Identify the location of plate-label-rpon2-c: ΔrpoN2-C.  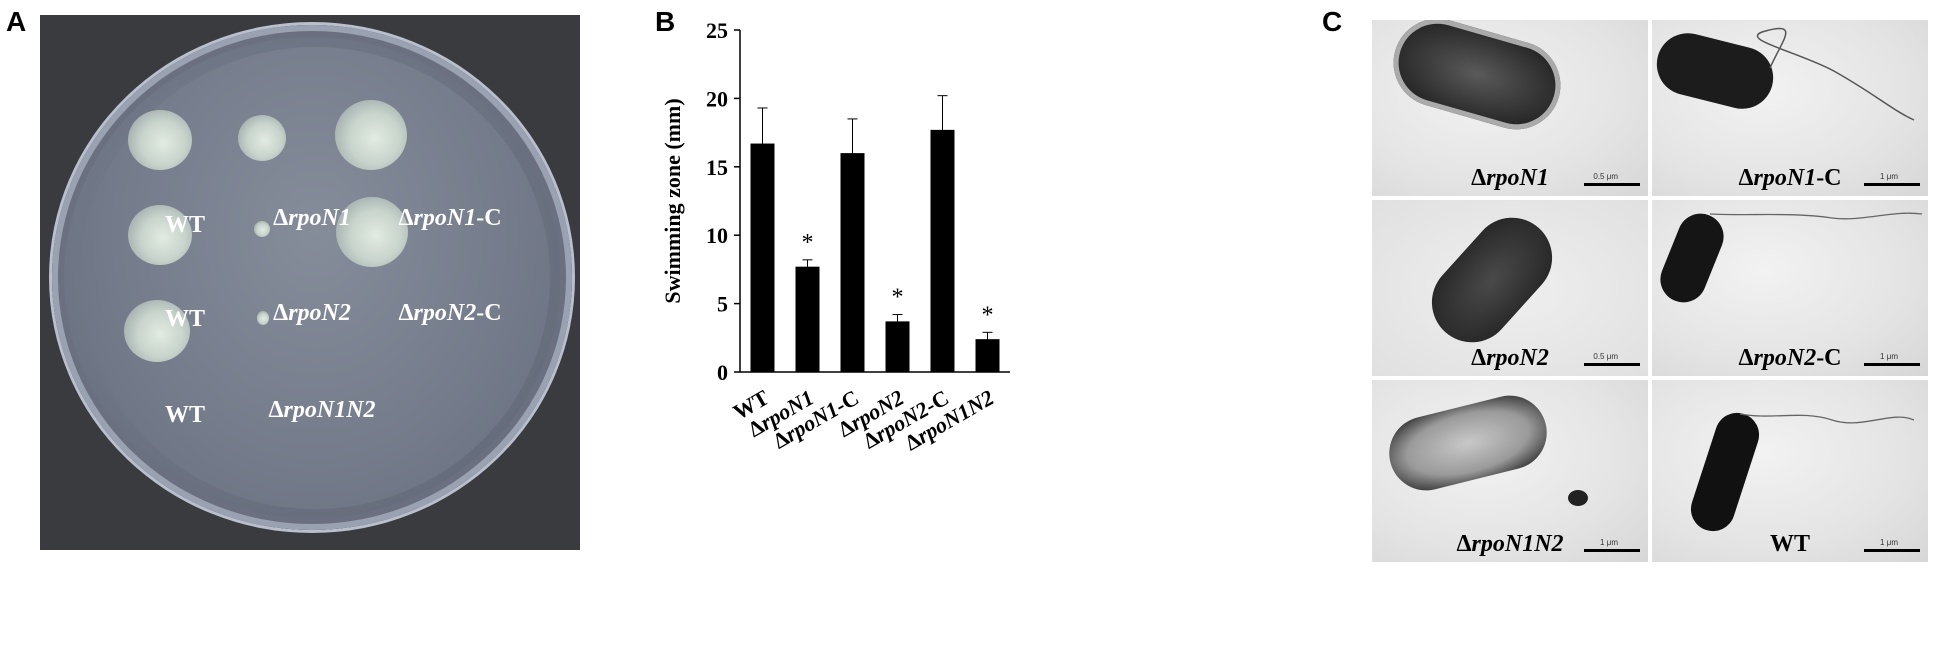
(450, 313).